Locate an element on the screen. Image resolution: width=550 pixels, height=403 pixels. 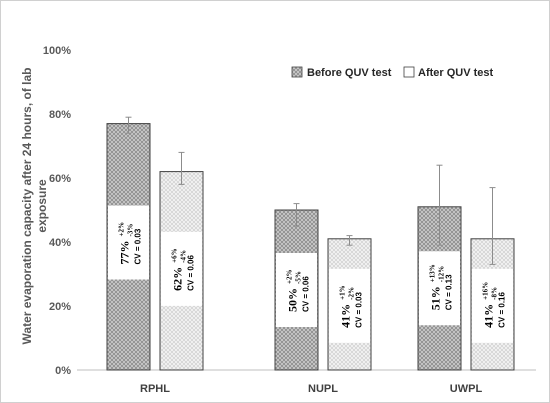
bar-percent-label: 62% is located at coordinates (178, 279).